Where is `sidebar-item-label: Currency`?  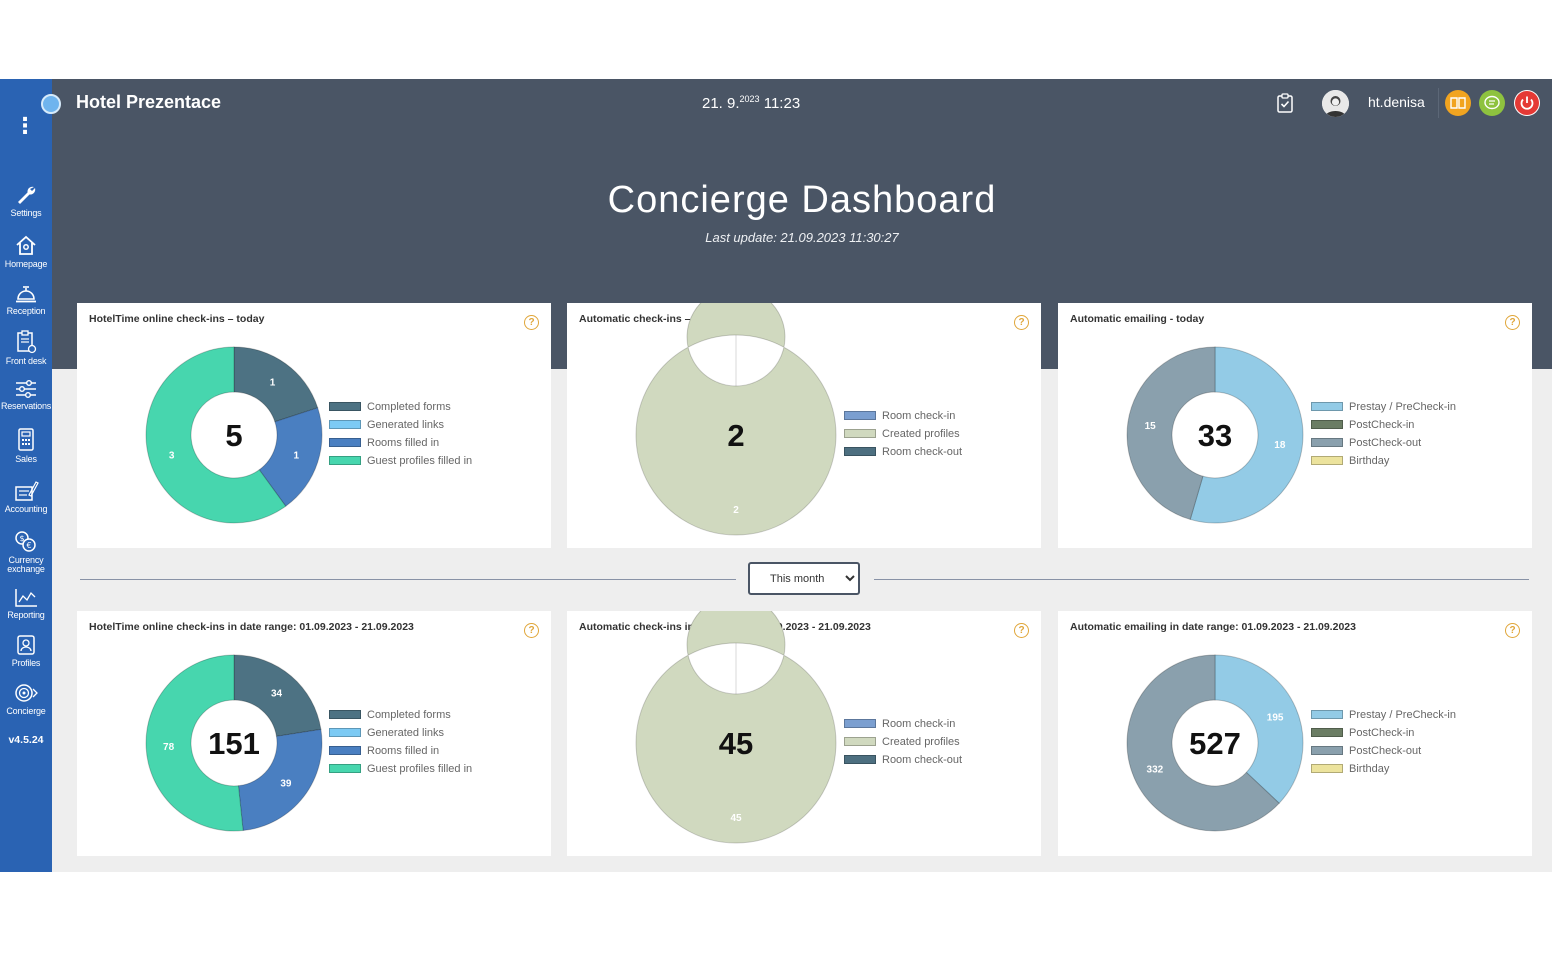
sidebar-item-label: Currency is located at coordinates (26, 560).